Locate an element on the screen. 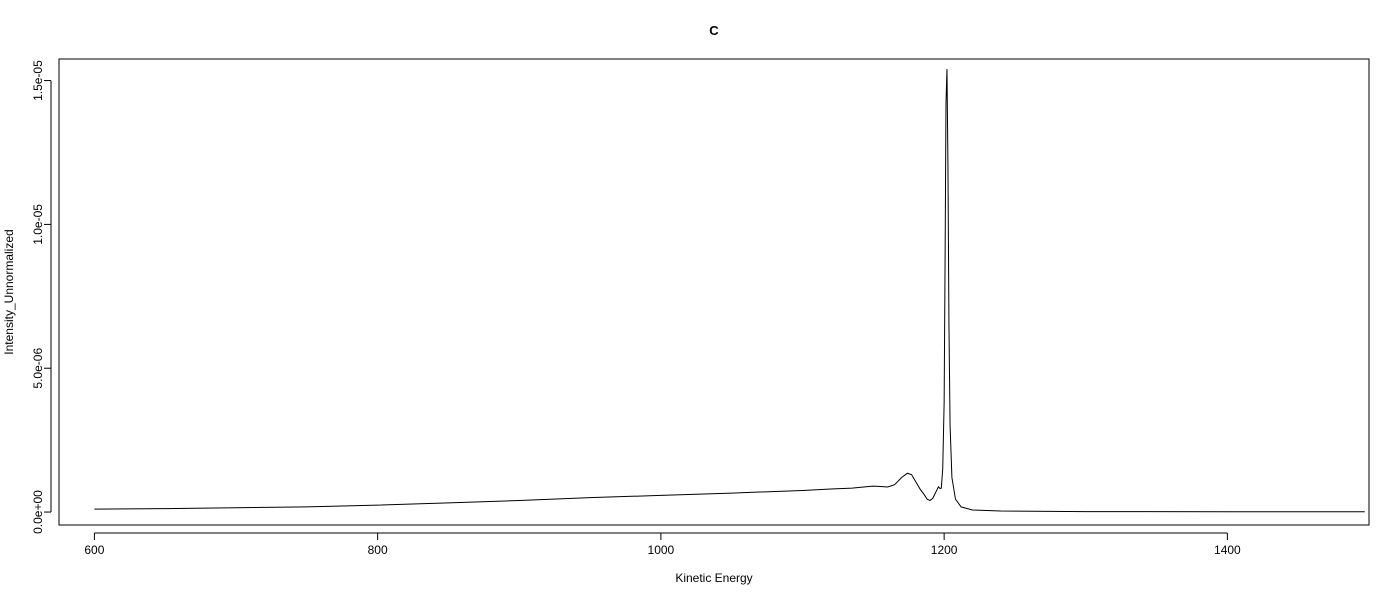  y-axis-label: Intensity_Unnormalized is located at coordinates (9, 291).